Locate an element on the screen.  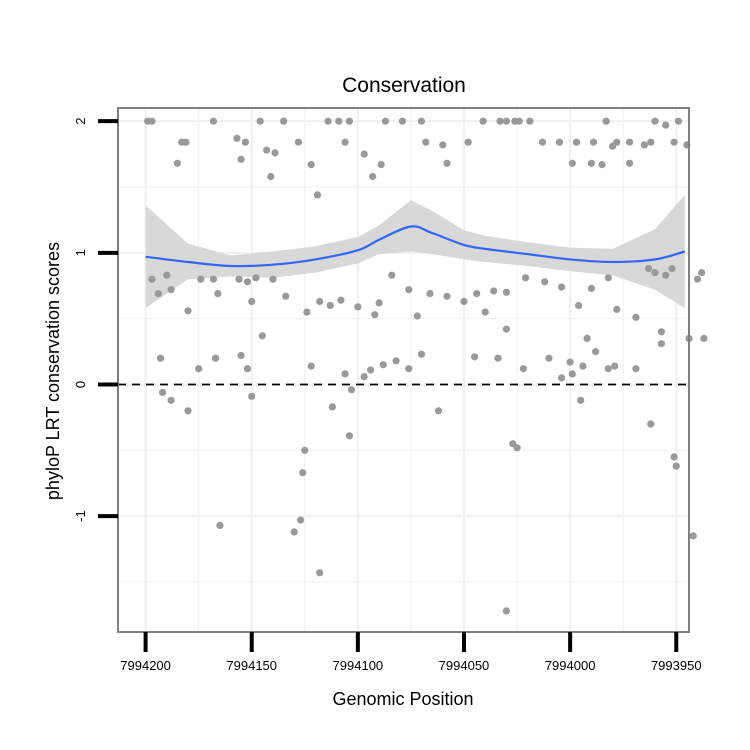
y-tick-label: 1 is located at coordinates (80, 252).